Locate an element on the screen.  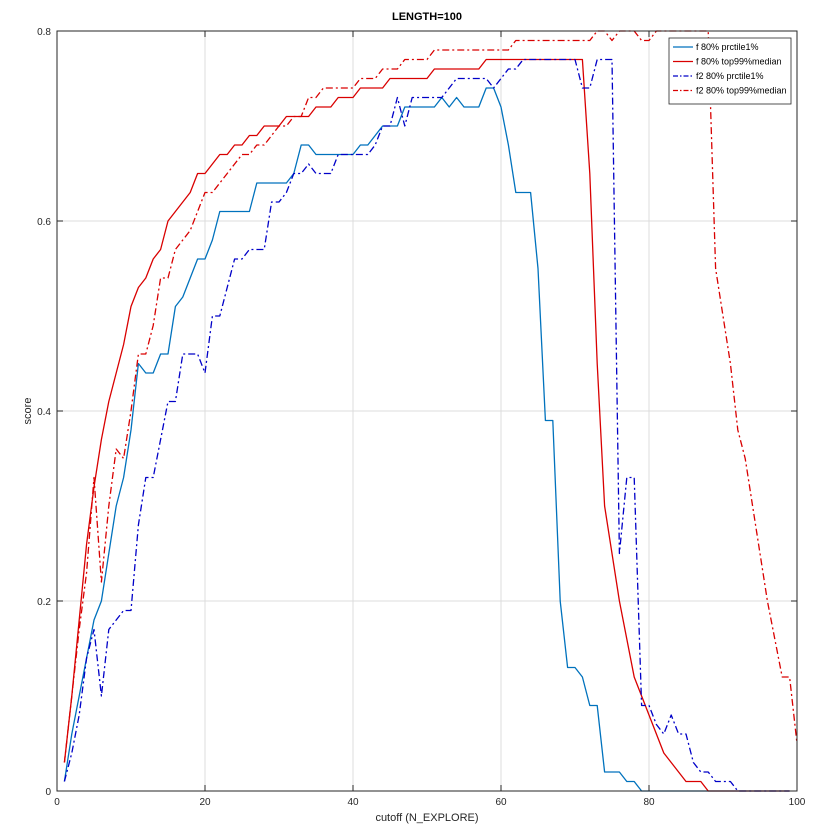
legend-entry: f2 80% top99%median is located at coordinates (741, 91).